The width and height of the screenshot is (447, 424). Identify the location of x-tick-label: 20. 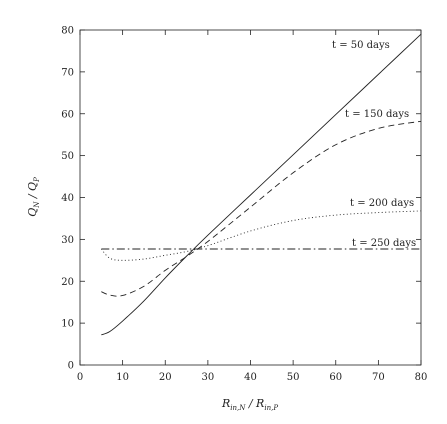
(165, 377).